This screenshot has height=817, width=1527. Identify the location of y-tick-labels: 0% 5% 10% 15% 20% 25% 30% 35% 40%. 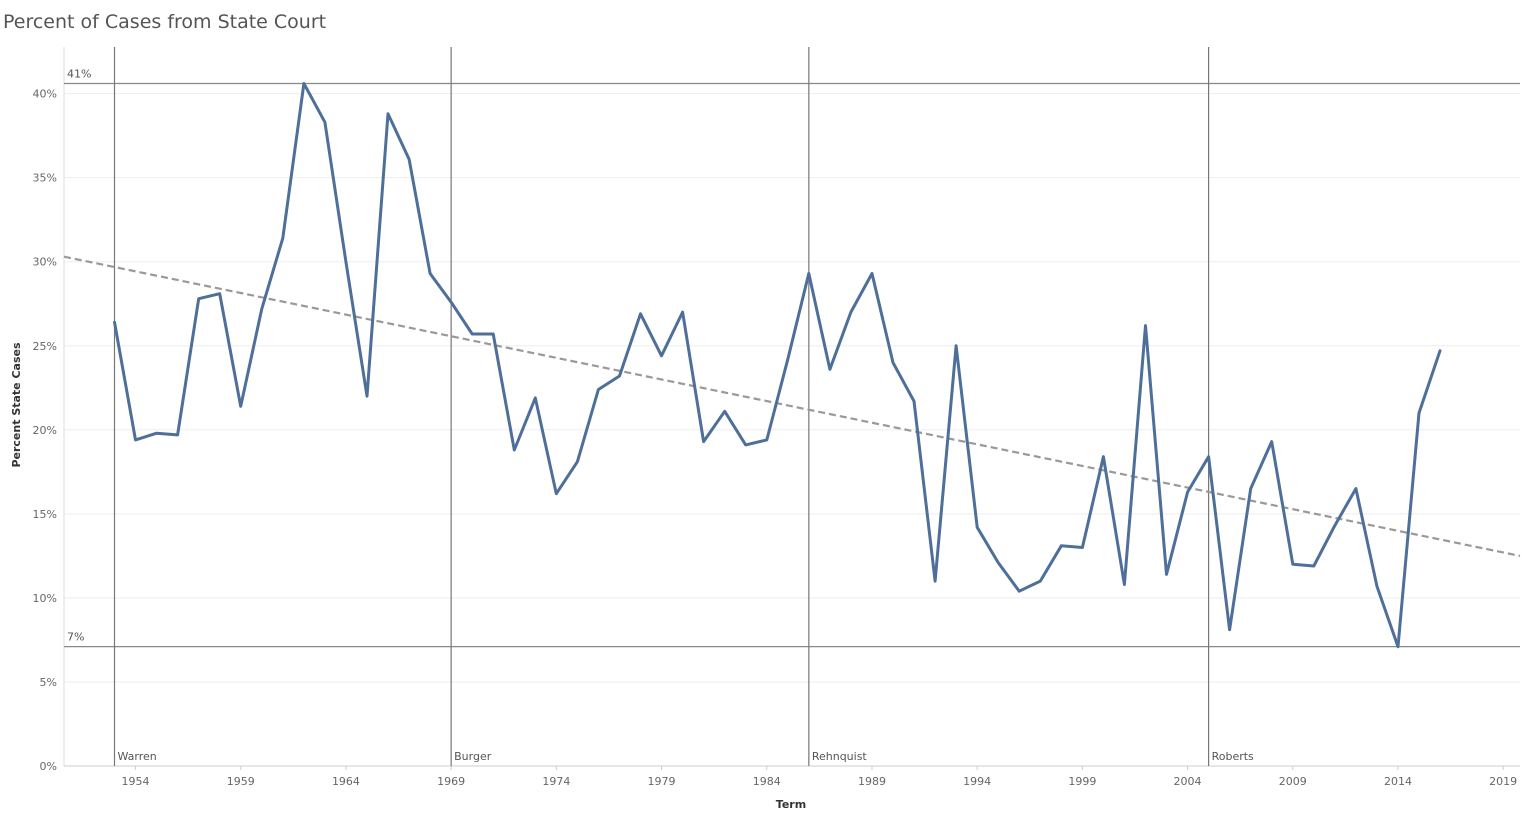
(45, 430).